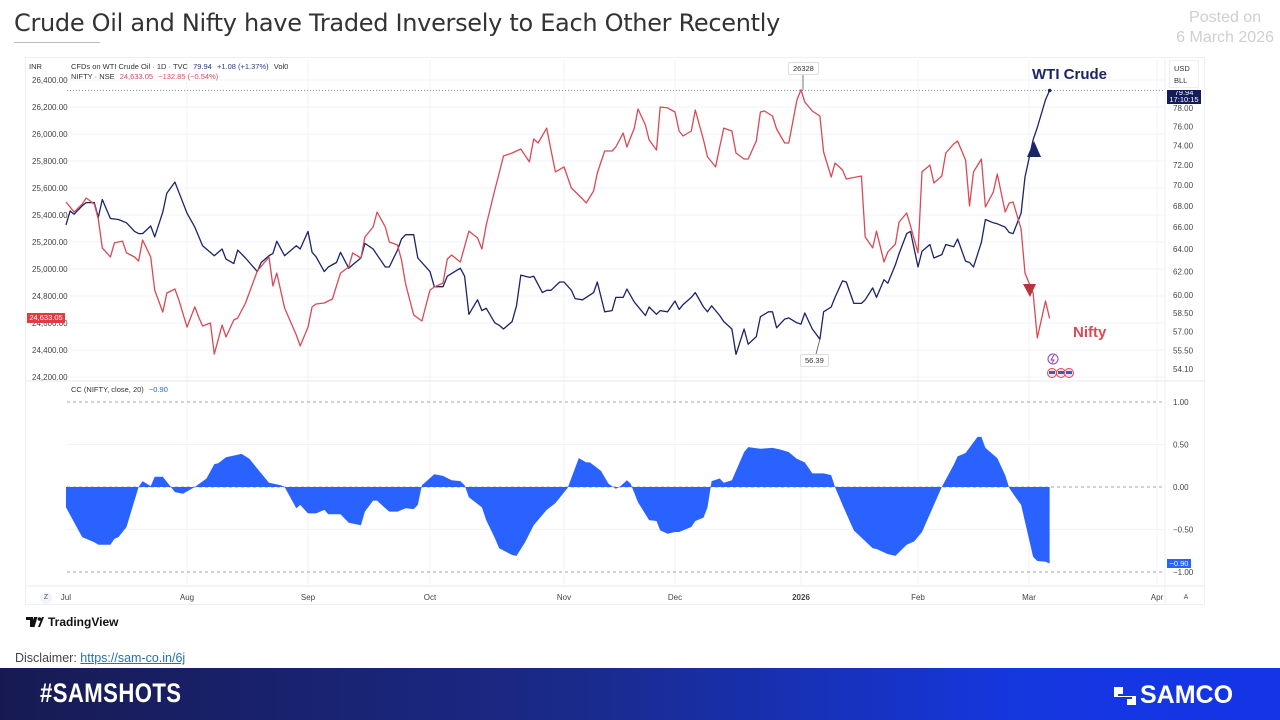 The width and height of the screenshot is (1280, 720). What do you see at coordinates (1225, 28) in the screenshot?
I see `posted-date: Posted on 6 March 2026` at bounding box center [1225, 28].